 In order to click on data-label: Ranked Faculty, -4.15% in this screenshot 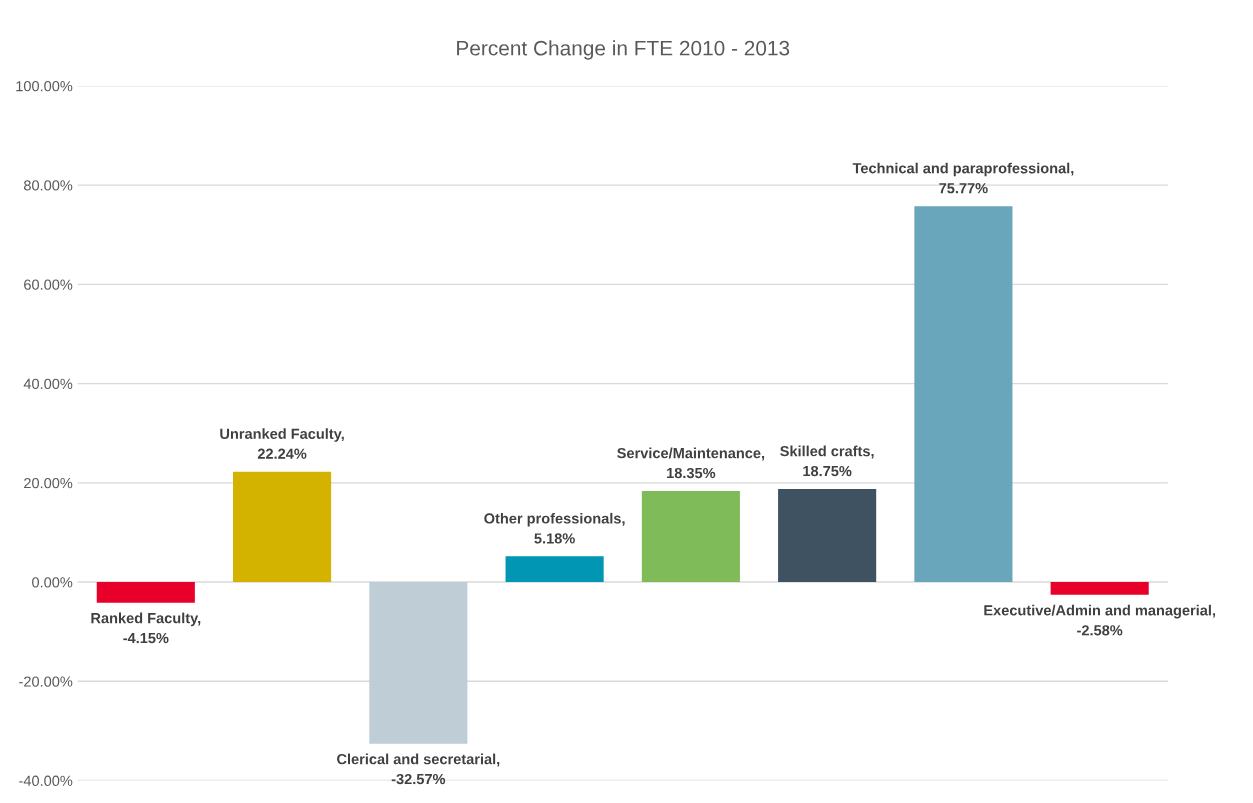, I will do `click(146, 628)`.